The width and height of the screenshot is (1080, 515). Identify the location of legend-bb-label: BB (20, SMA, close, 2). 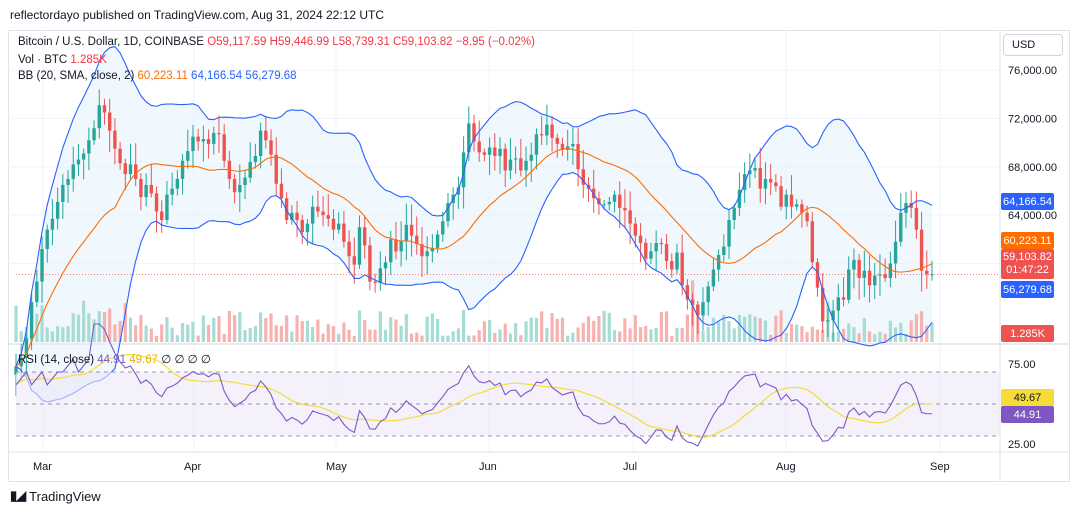
(76, 76).